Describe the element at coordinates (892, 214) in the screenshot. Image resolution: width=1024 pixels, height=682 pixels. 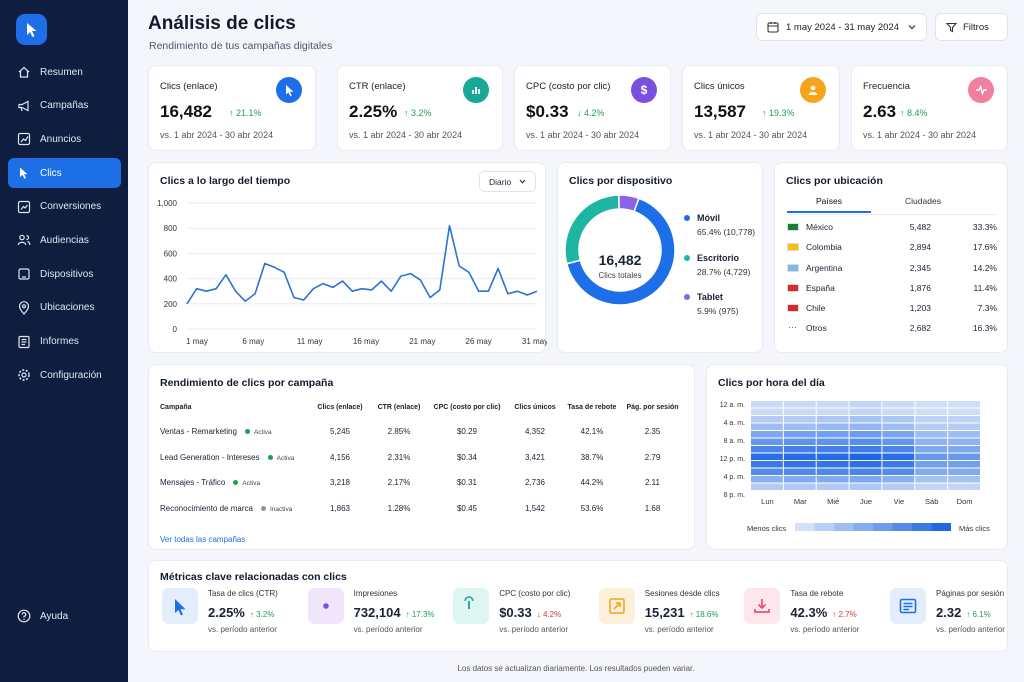
I see `tab-divider` at that location.